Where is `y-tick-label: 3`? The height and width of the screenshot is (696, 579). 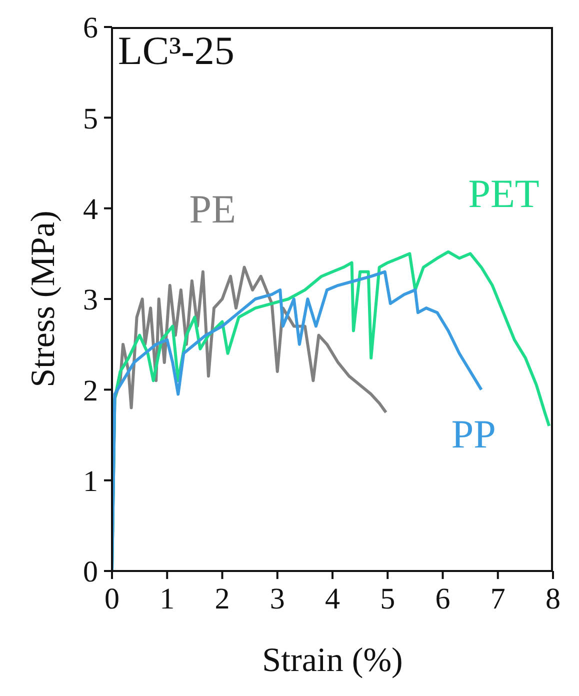 y-tick-label: 3 is located at coordinates (90, 300).